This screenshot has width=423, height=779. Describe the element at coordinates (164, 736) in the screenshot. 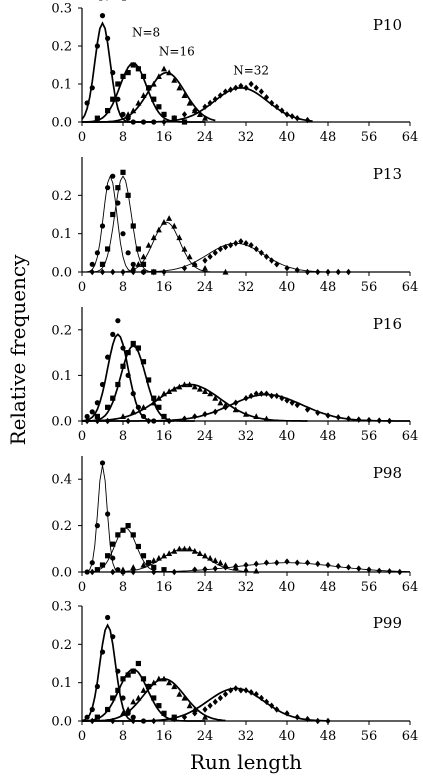

I see `x-tick-label: 16` at that location.